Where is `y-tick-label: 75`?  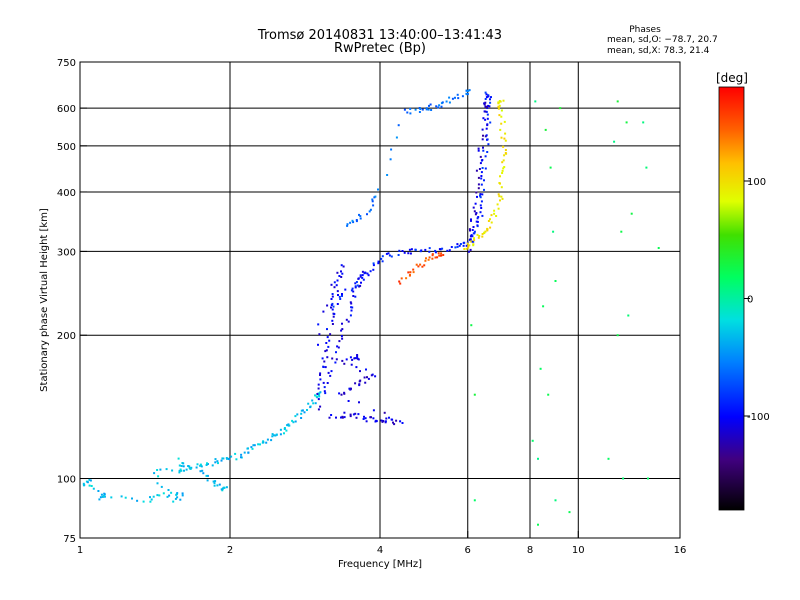 y-tick-label: 75 is located at coordinates (69, 539).